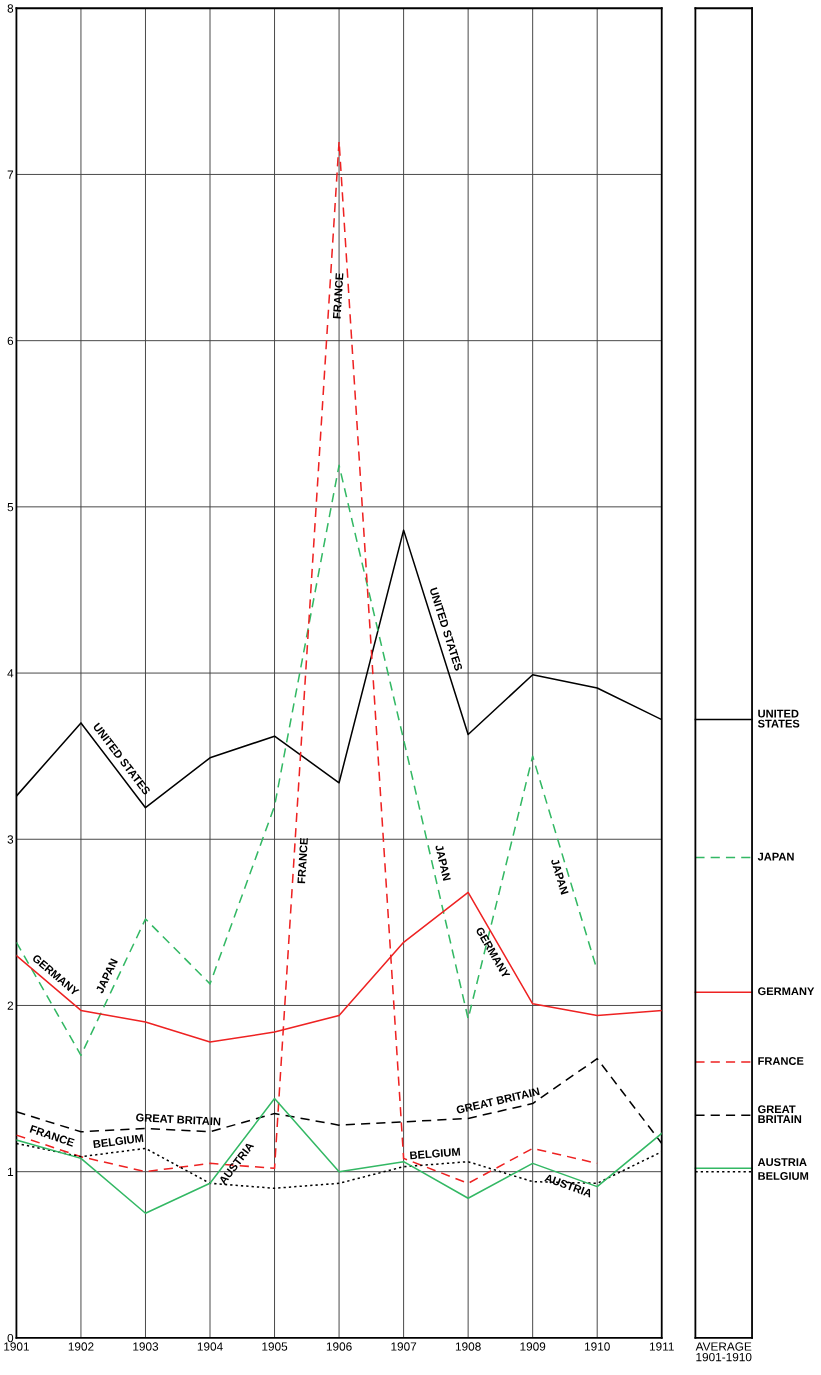 The height and width of the screenshot is (1375, 821). Describe the element at coordinates (780, 1114) in the screenshot. I see `ref-line-label: GREAT BRITAIN` at that location.